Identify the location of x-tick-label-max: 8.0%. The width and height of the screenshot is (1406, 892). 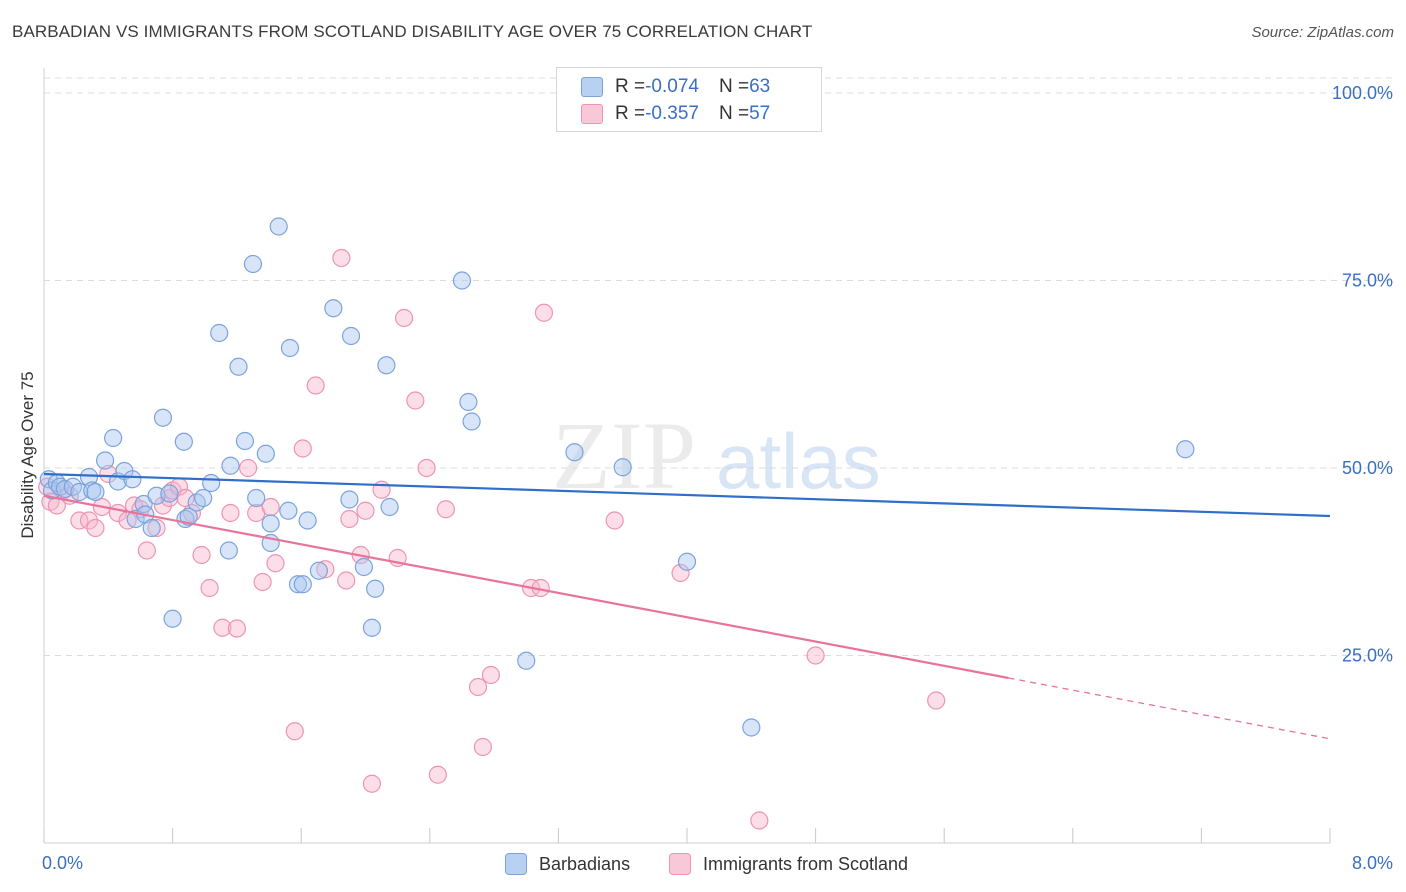
(1372, 863).